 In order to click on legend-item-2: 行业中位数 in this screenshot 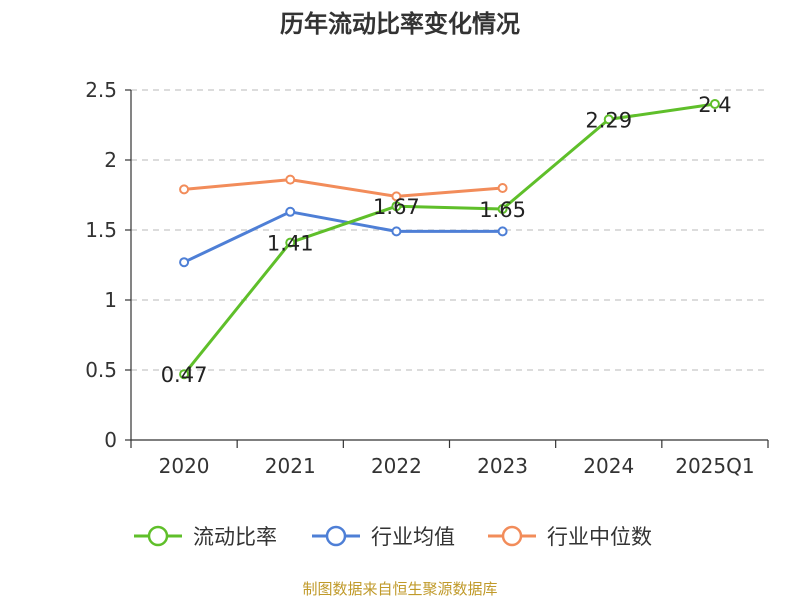, I will do `click(569, 536)`.